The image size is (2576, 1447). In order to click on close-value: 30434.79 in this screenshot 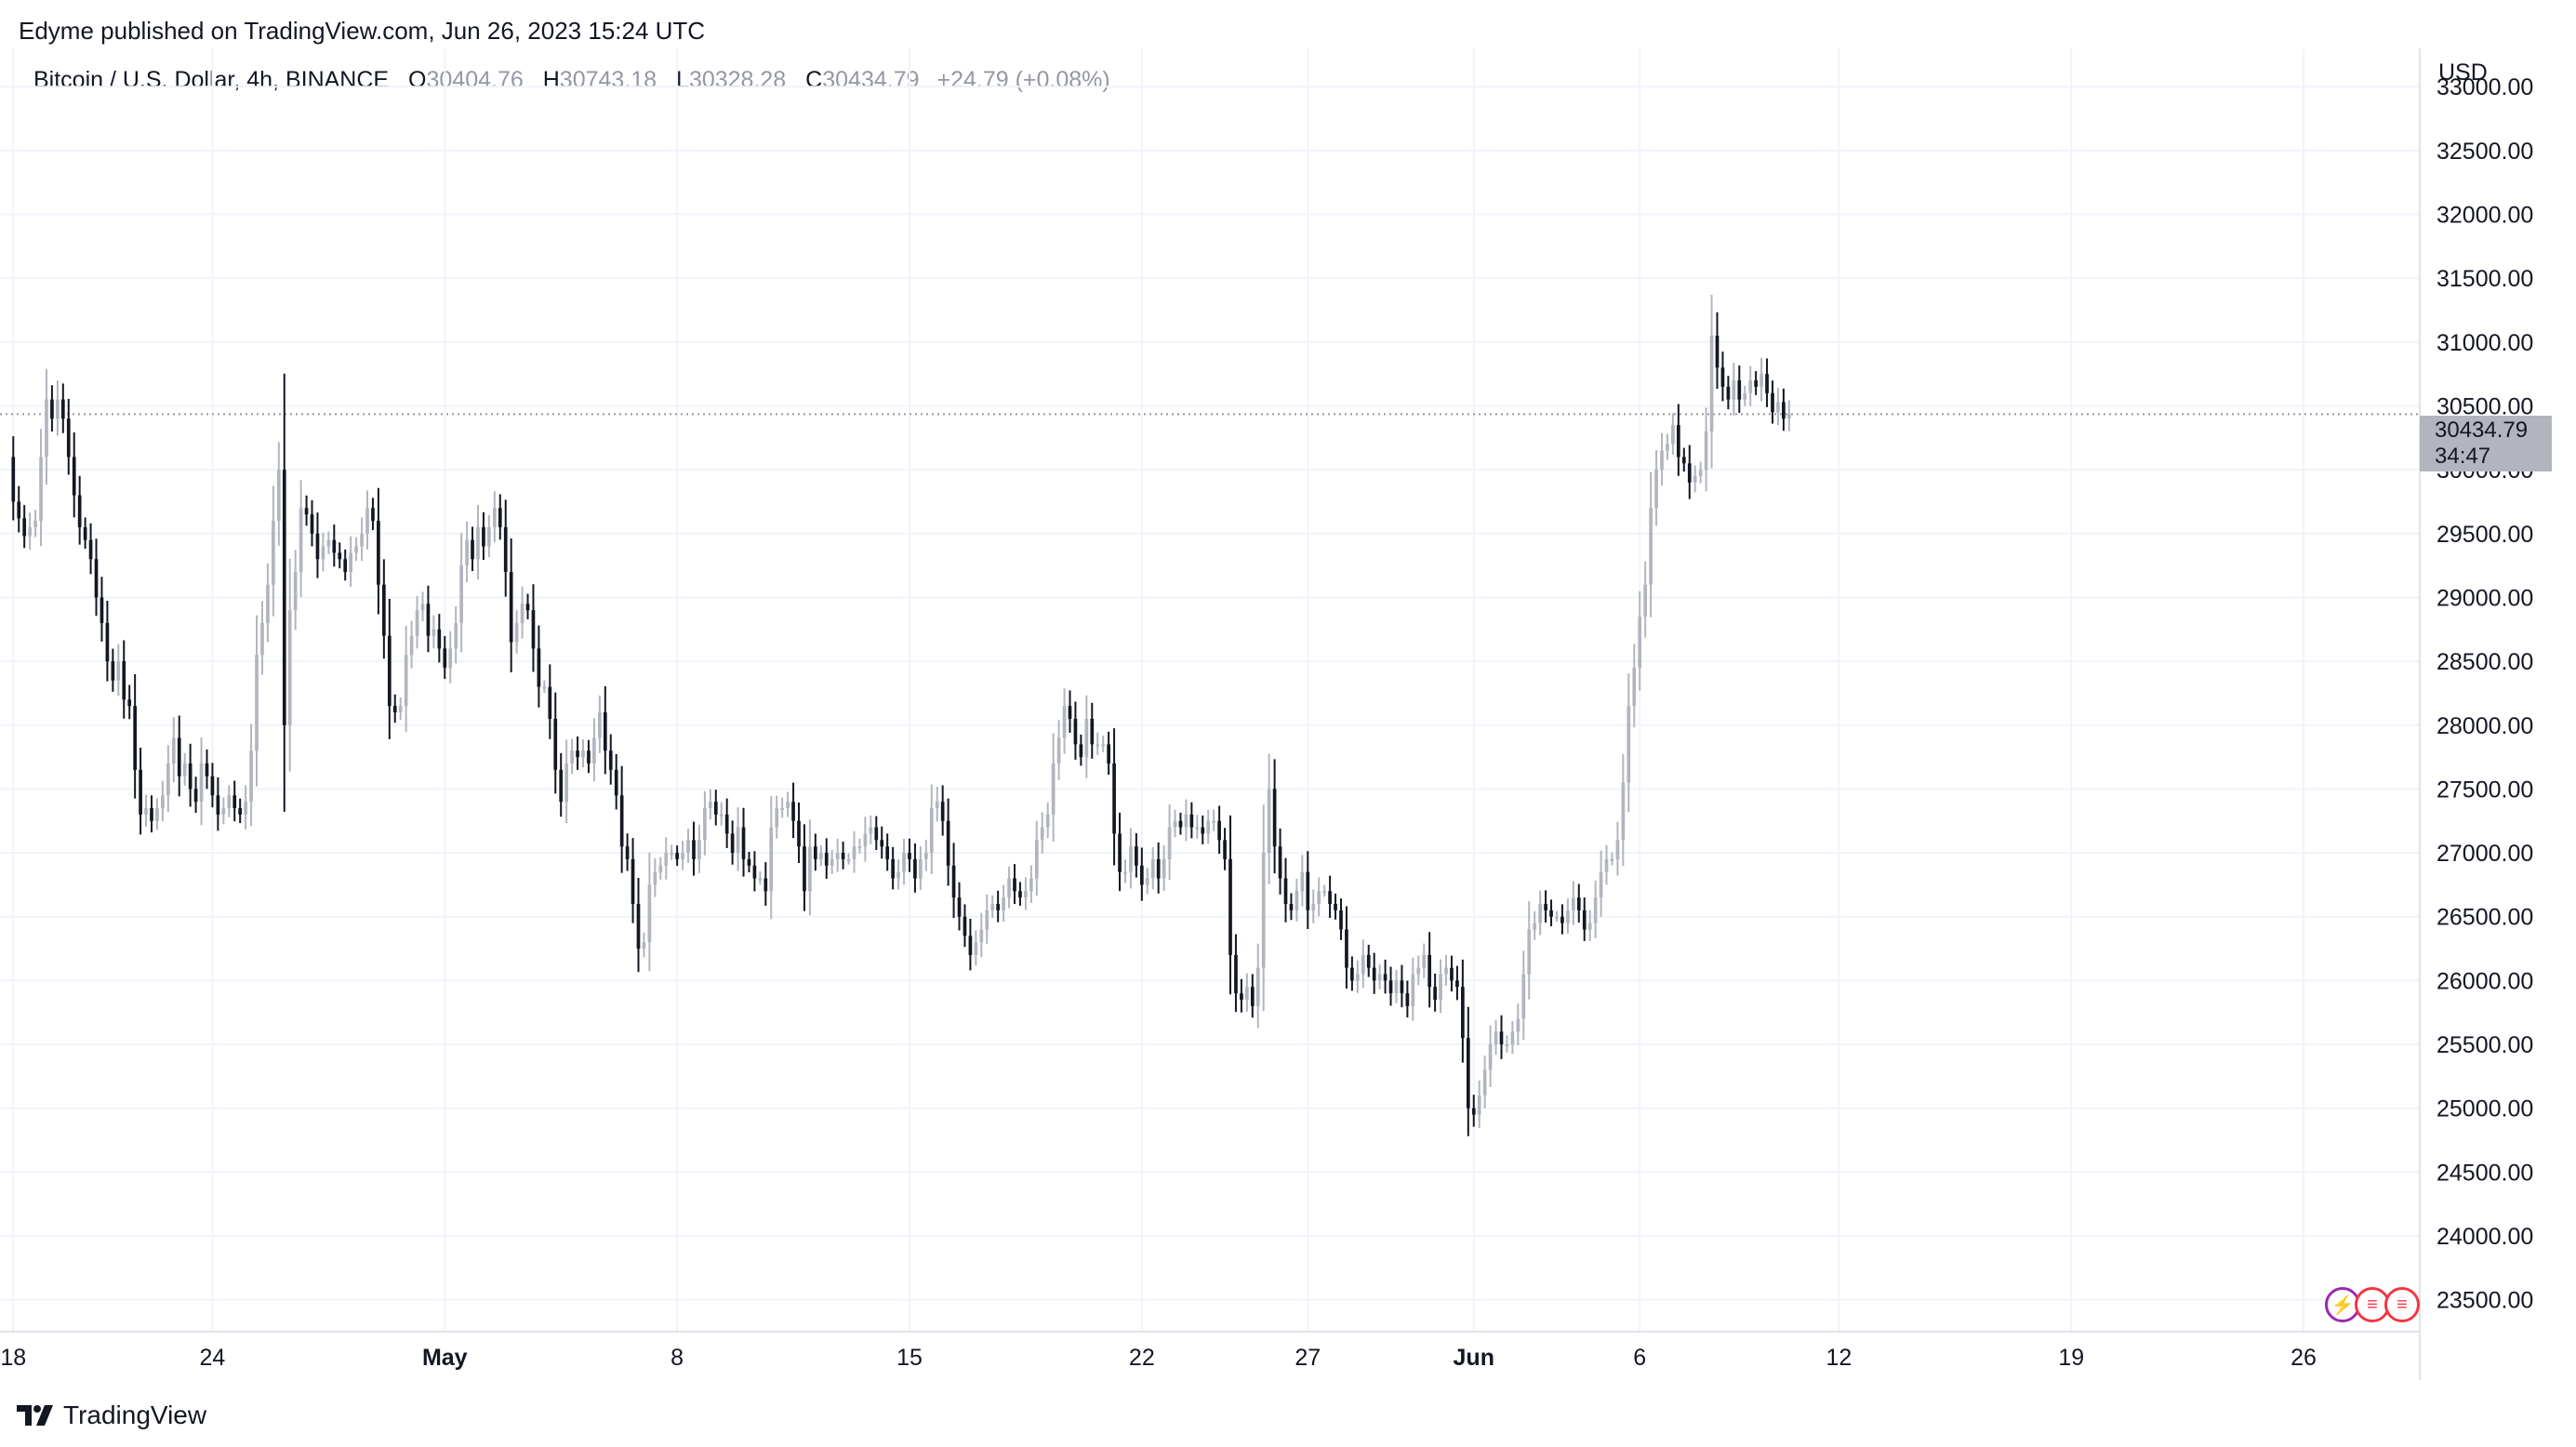, I will do `click(871, 80)`.